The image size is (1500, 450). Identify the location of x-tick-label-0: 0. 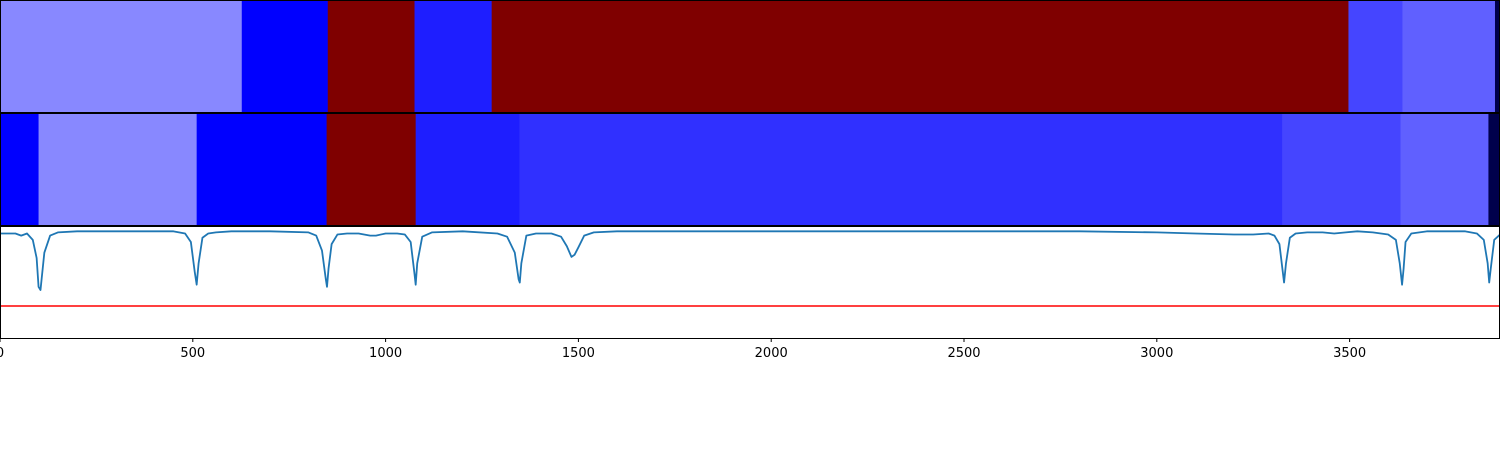
(2, 353).